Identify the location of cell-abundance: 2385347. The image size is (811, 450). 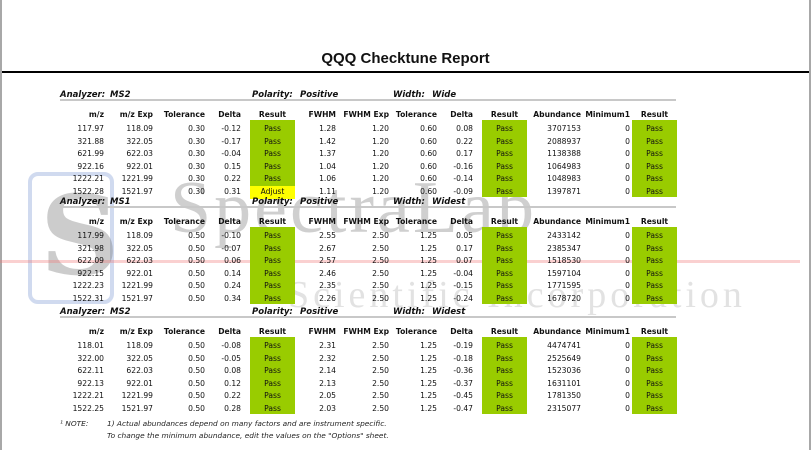
(564, 248).